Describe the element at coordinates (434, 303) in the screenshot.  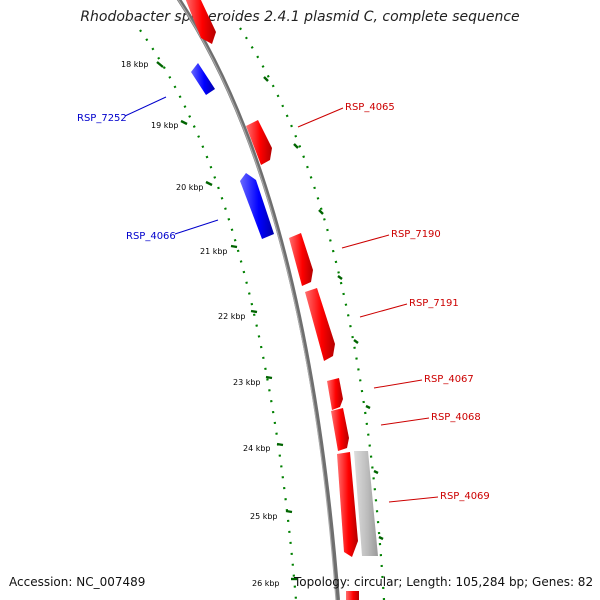
I see `gene-label-rsp-7191: RSP_7191` at that location.